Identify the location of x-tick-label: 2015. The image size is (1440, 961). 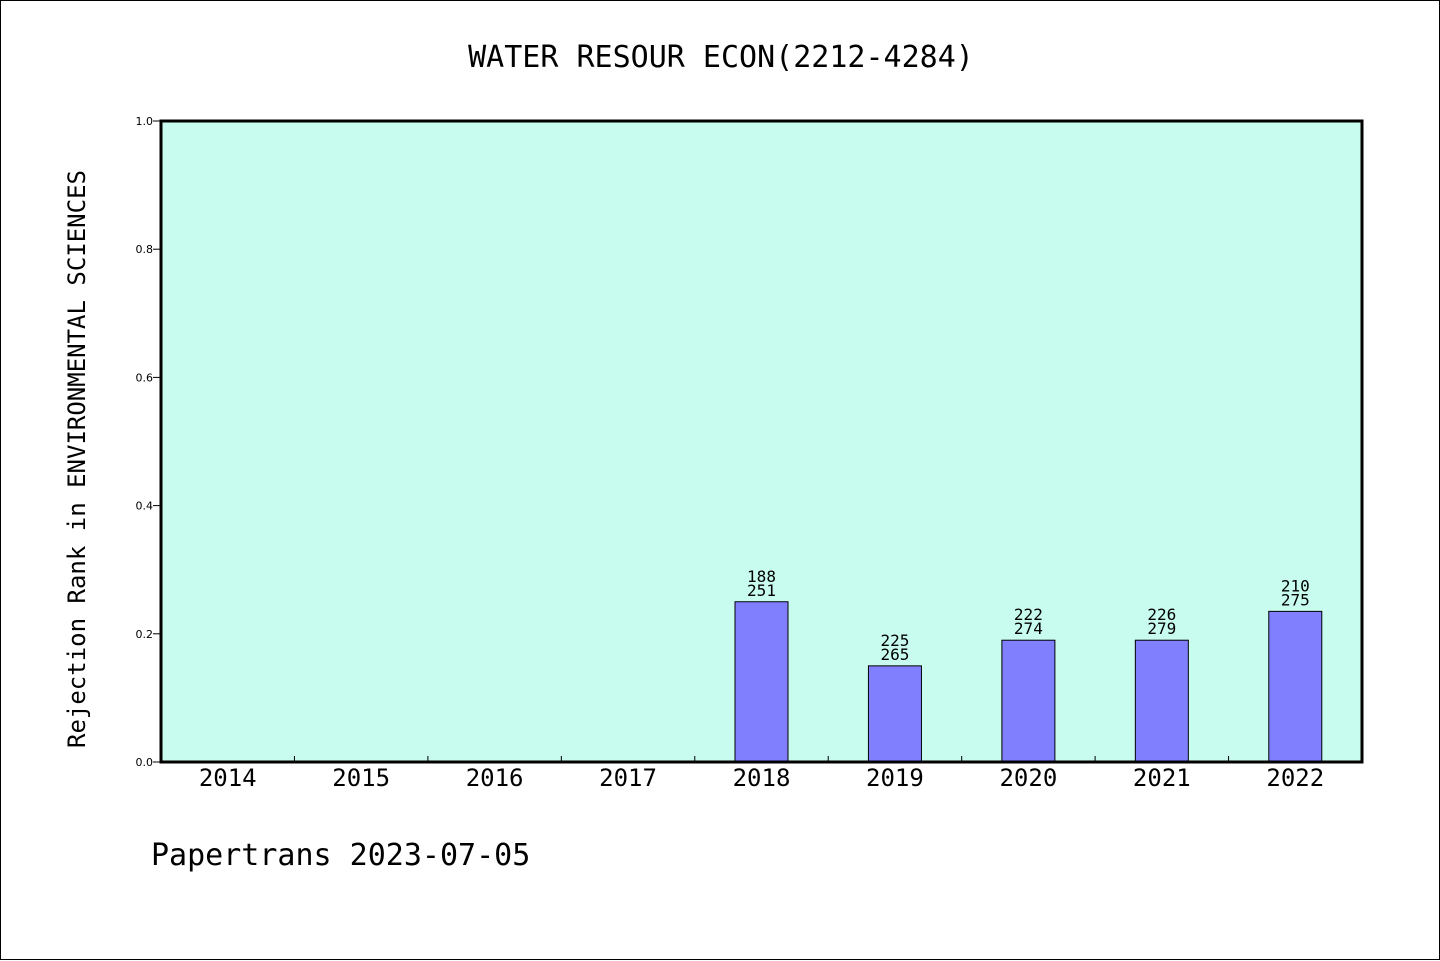
(361, 778).